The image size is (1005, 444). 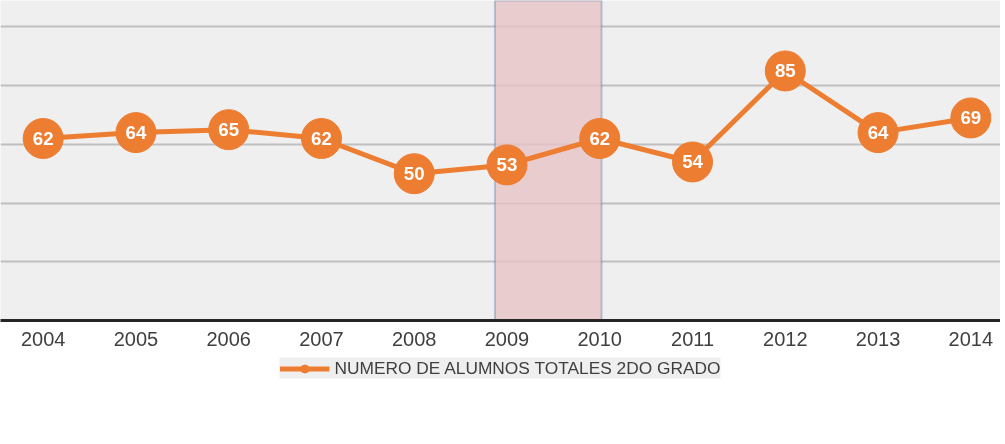 I want to click on data-label: 53, so click(x=507, y=165).